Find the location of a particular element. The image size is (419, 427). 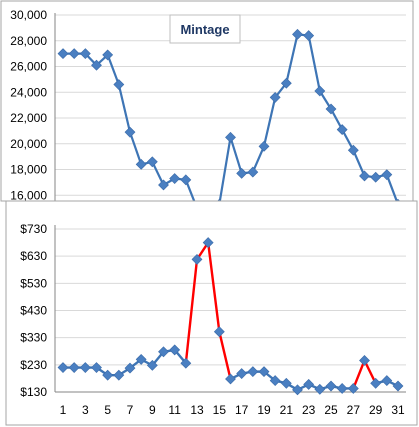

price-y-tick-label: $530 is located at coordinates (33, 283).